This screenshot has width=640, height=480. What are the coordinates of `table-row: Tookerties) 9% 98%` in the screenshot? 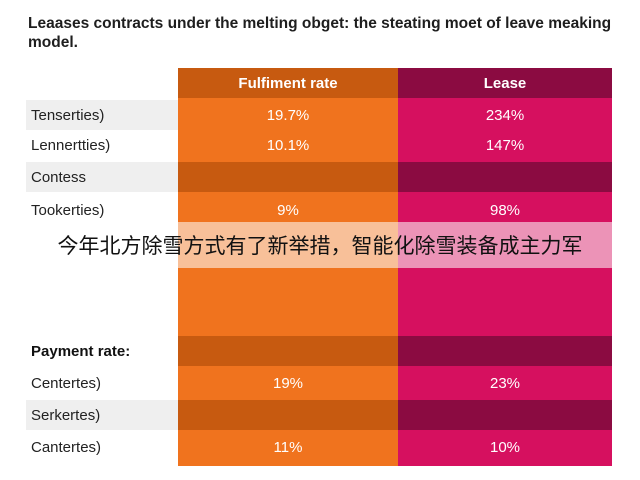 It's located at (319, 210).